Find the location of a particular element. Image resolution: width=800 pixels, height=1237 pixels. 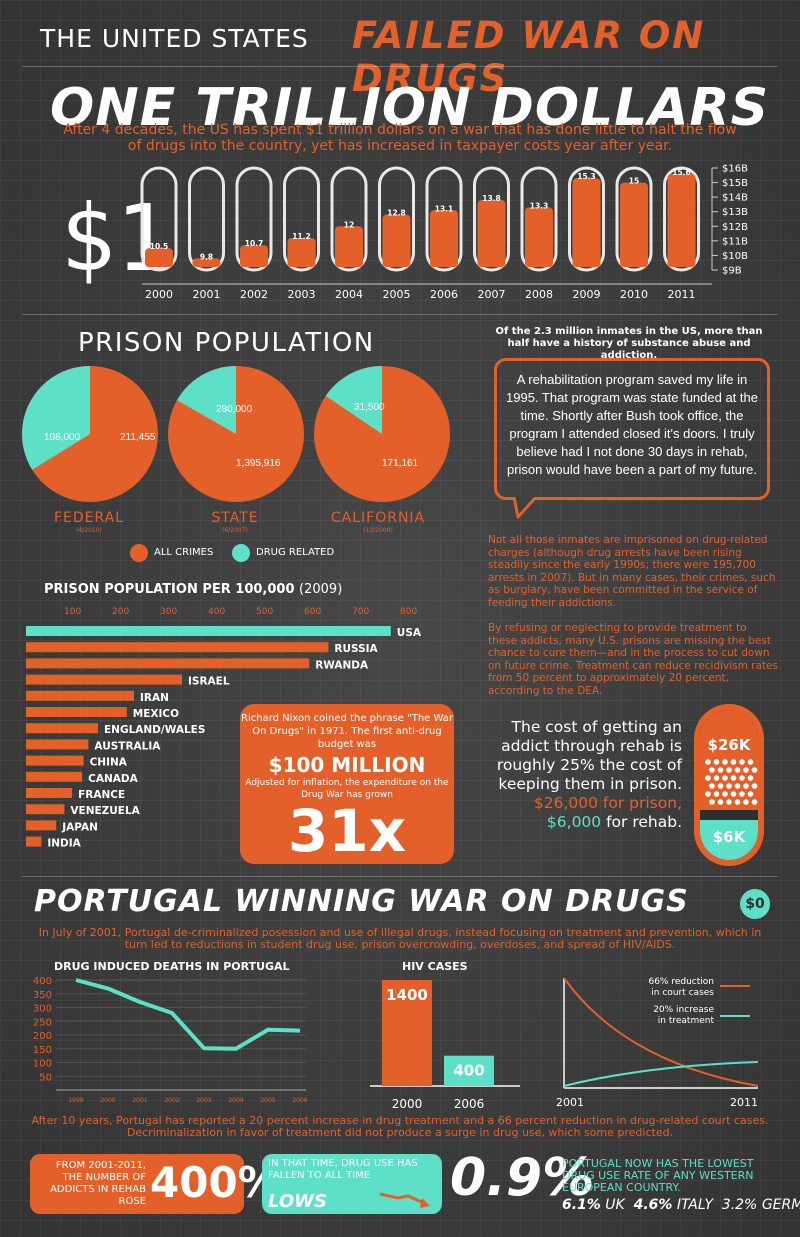

rate-country-label: AUSTRALIA is located at coordinates (127, 746).